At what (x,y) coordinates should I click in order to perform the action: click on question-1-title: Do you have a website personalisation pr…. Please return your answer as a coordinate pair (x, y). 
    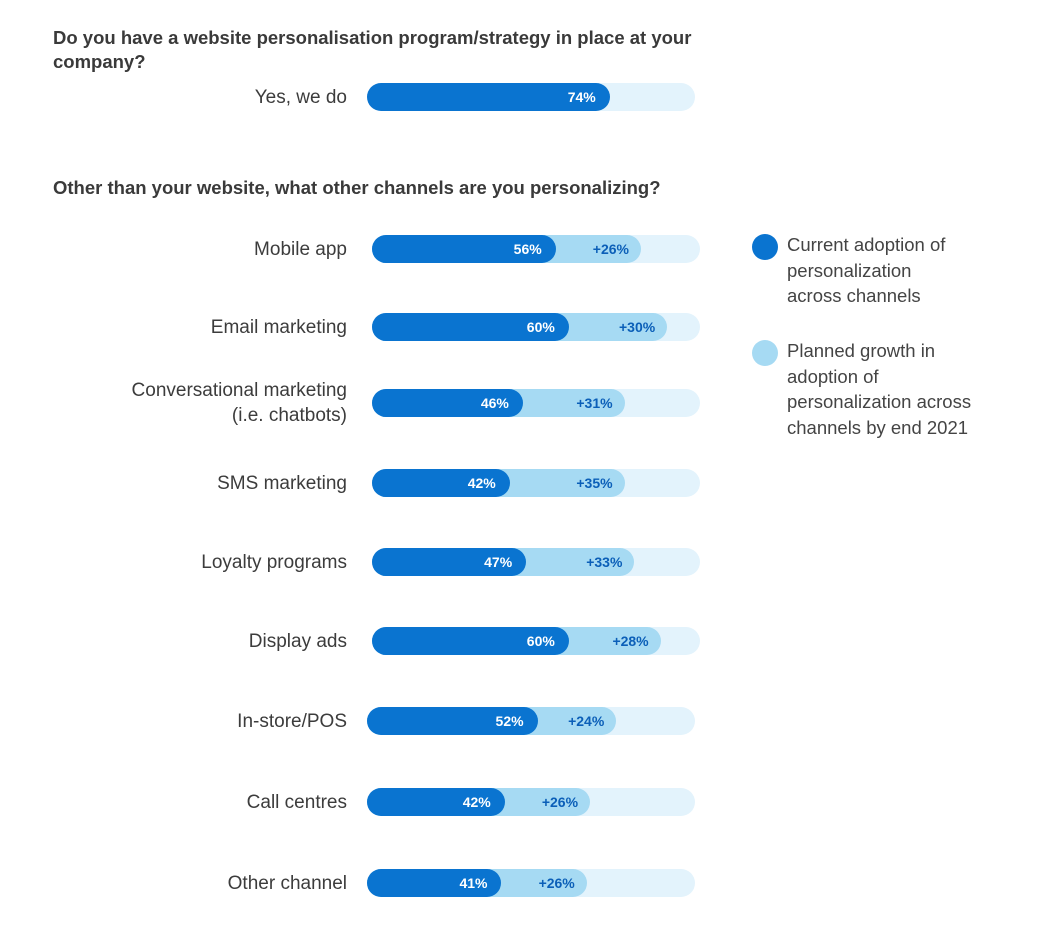
    Looking at the image, I should click on (372, 49).